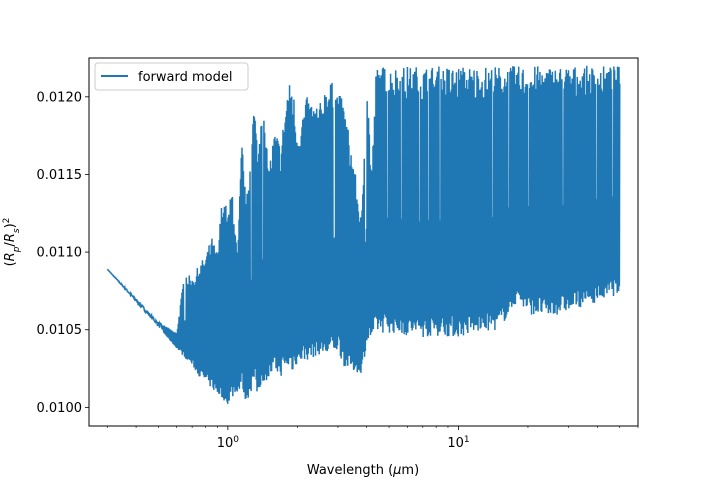 This screenshot has width=708, height=480. Describe the element at coordinates (410, 470) in the screenshot. I see `x-axis-label-unit-rest: m)` at that location.